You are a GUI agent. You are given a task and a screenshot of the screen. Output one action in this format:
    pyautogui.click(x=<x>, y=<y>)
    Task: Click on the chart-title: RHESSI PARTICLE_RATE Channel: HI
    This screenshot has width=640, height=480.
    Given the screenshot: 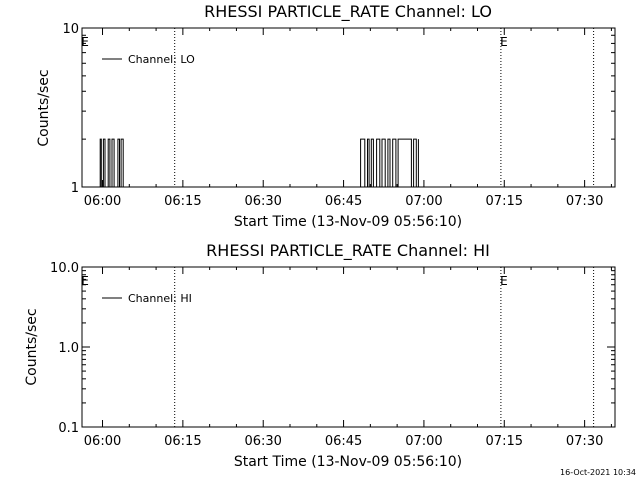 What is the action you would take?
    pyautogui.click(x=348, y=251)
    